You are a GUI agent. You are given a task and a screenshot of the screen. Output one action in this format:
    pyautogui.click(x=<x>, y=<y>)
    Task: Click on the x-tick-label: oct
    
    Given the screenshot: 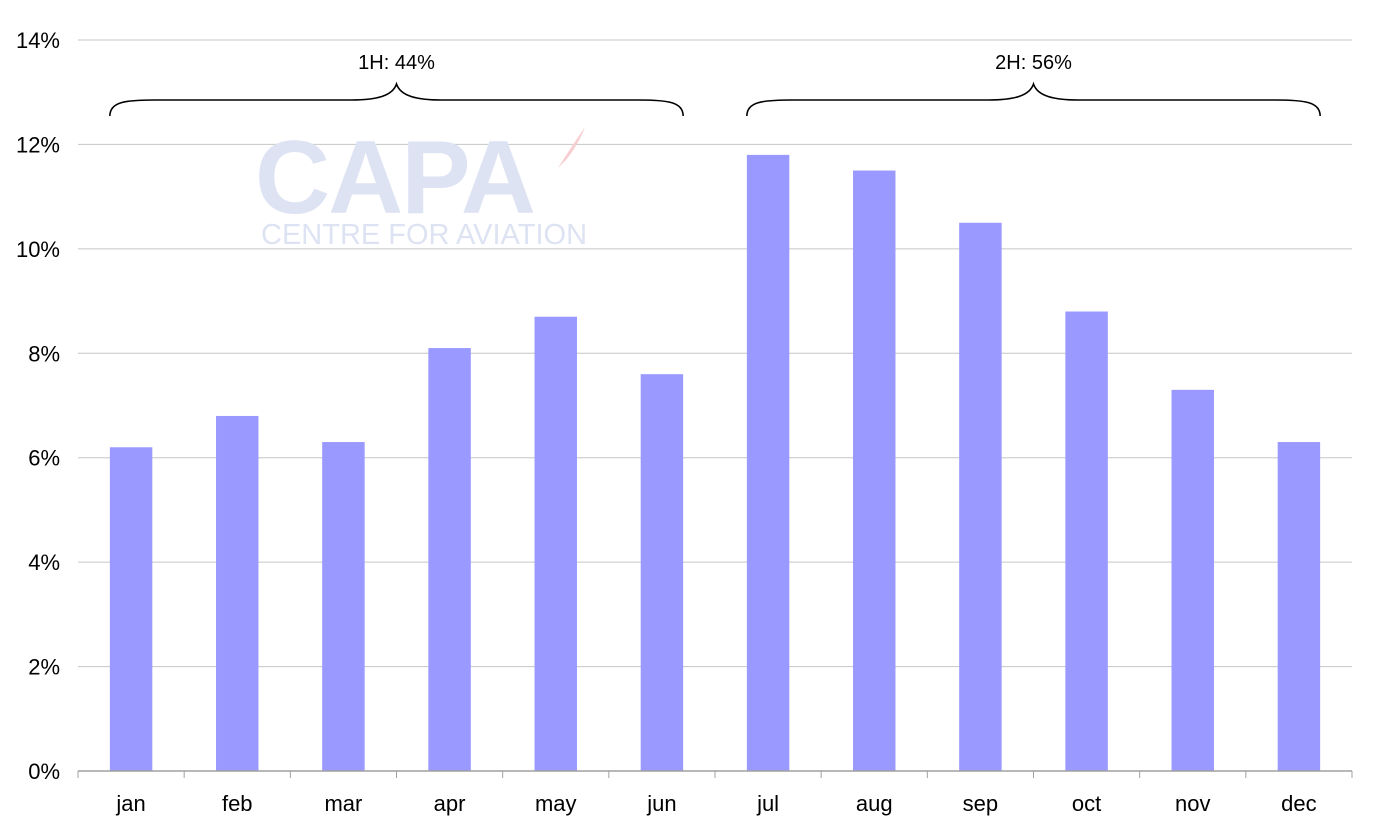 What is the action you would take?
    pyautogui.click(x=1086, y=803)
    